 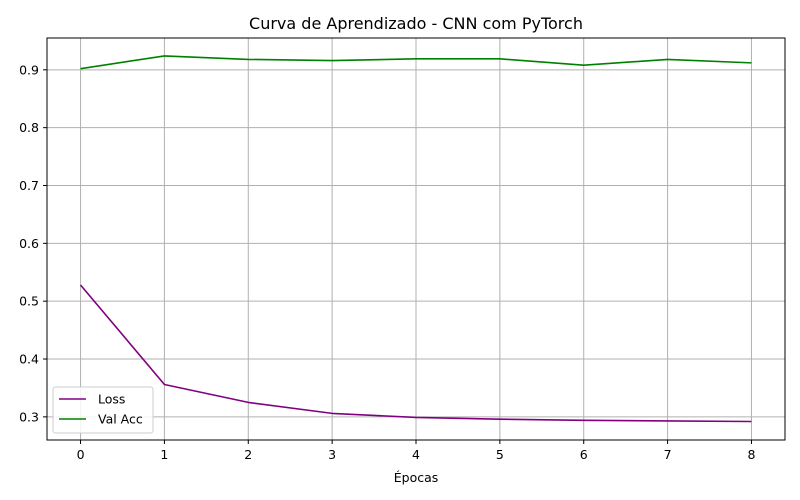 What do you see at coordinates (29, 127) in the screenshot?
I see `y-tick-label: 0.8` at bounding box center [29, 127].